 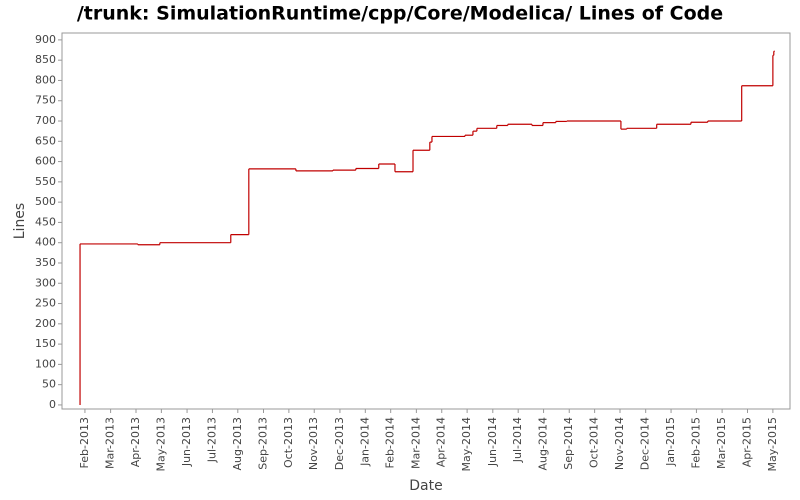 What do you see at coordinates (52, 404) in the screenshot?
I see `y-tick-label: 0` at bounding box center [52, 404].